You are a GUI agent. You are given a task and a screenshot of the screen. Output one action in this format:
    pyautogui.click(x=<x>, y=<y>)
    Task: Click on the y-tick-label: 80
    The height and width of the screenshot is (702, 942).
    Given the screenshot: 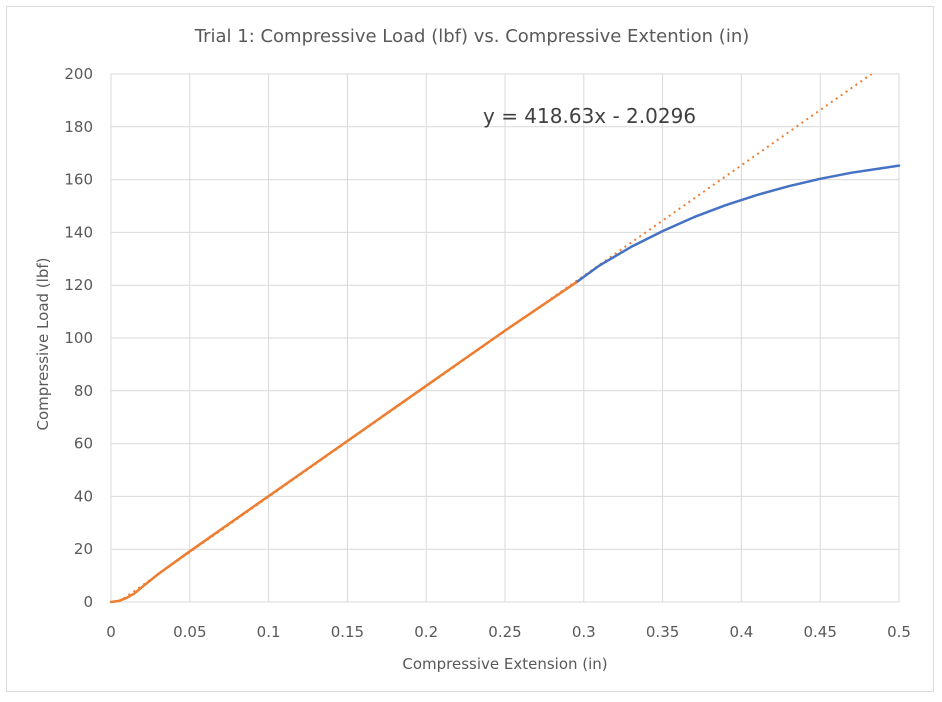 What is the action you would take?
    pyautogui.click(x=83, y=391)
    